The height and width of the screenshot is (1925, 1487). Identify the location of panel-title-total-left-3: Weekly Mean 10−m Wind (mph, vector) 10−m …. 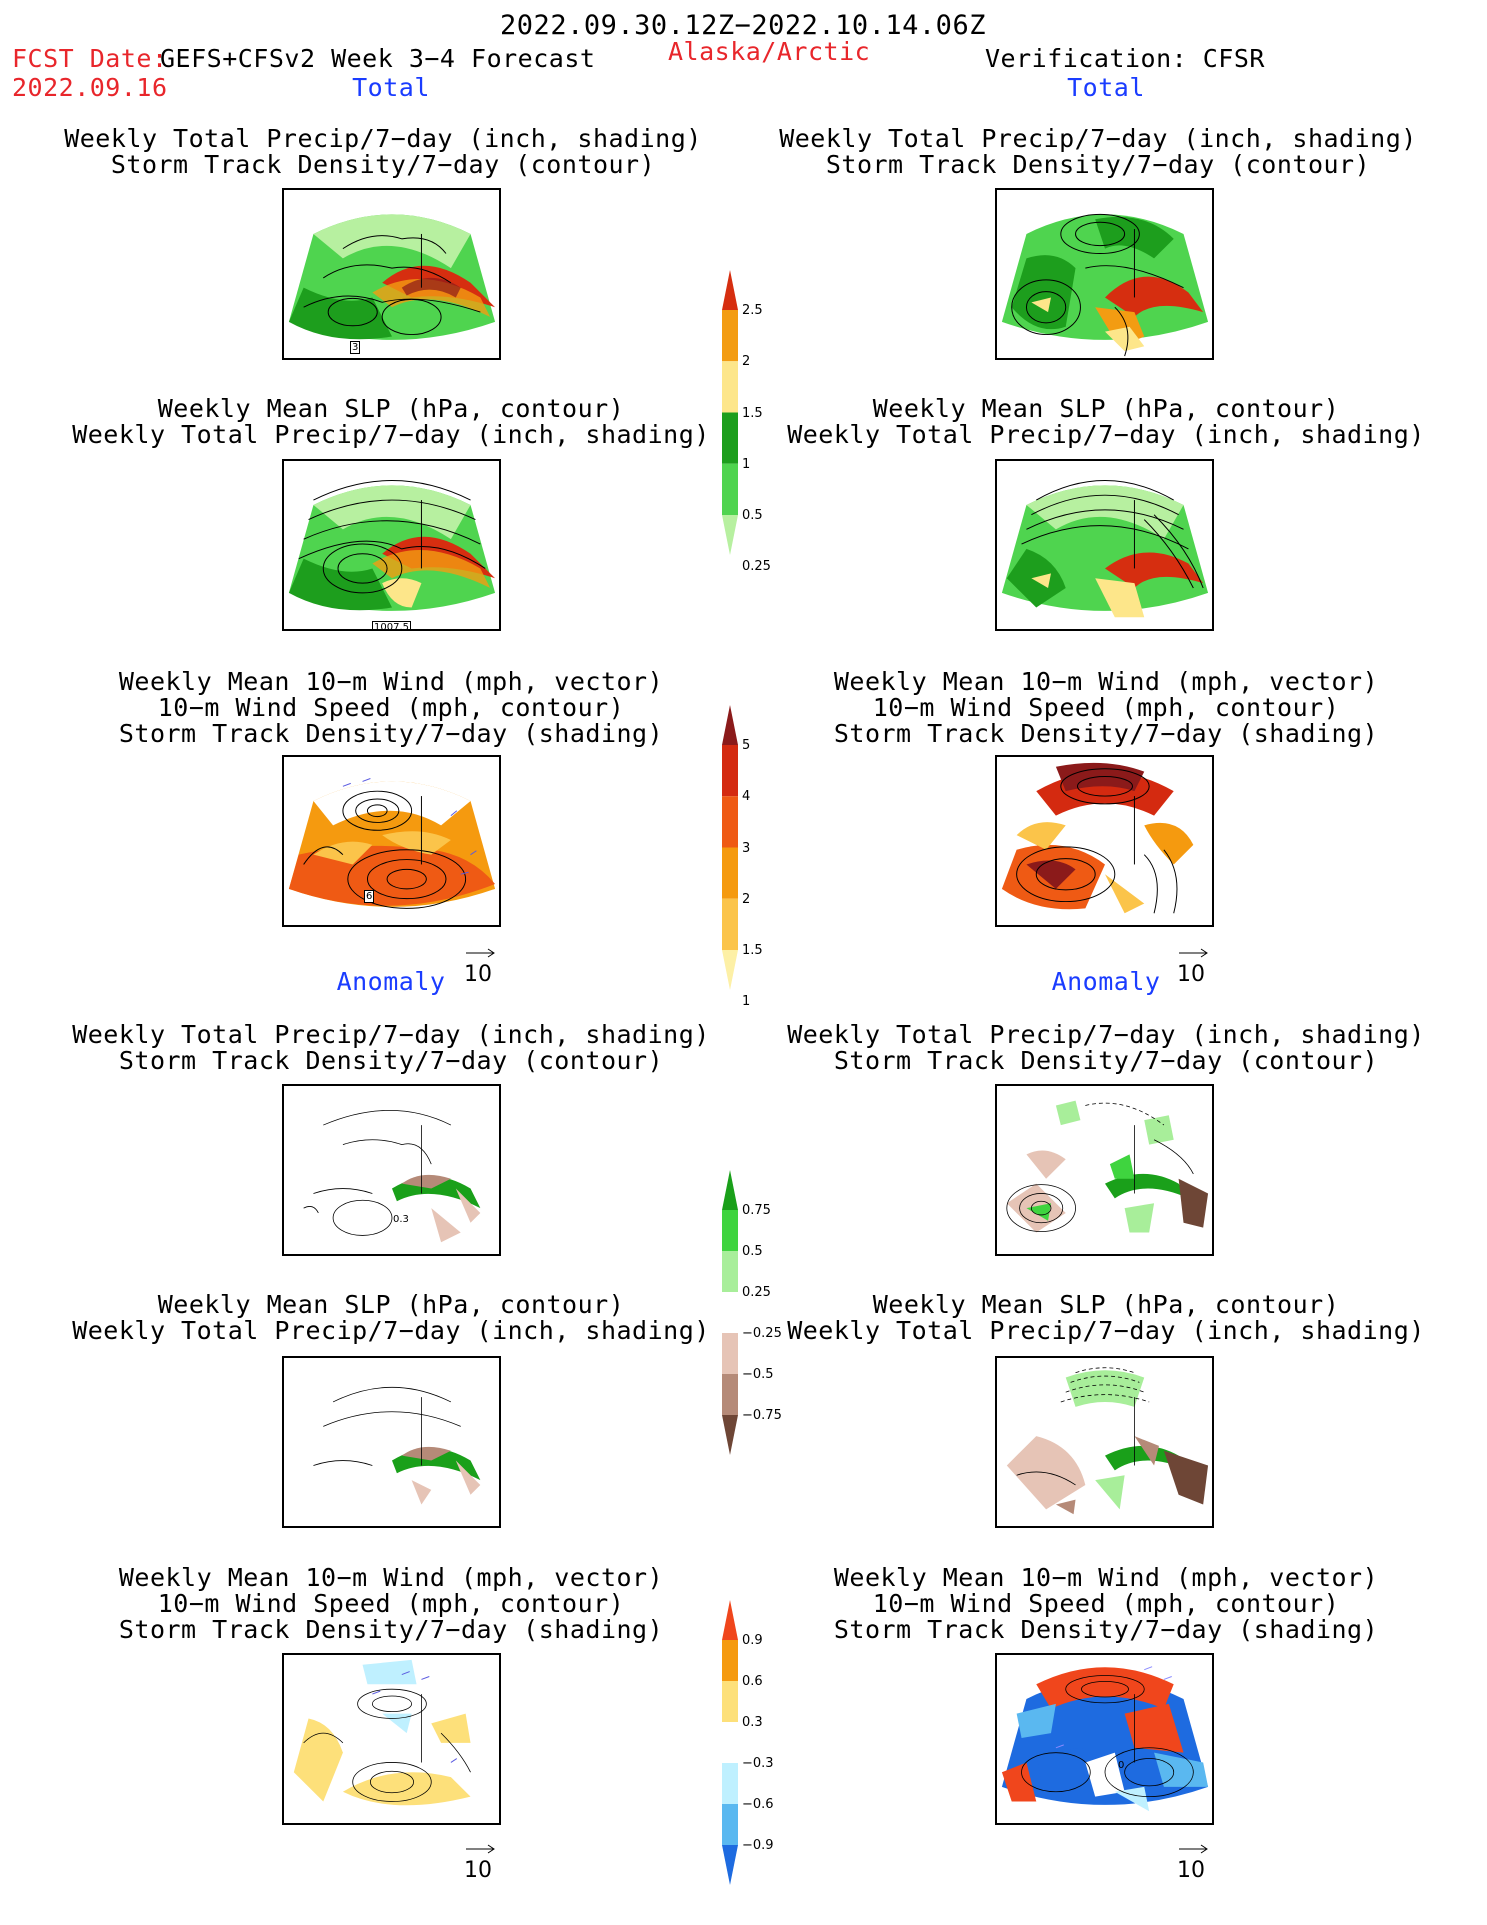
(391, 707).